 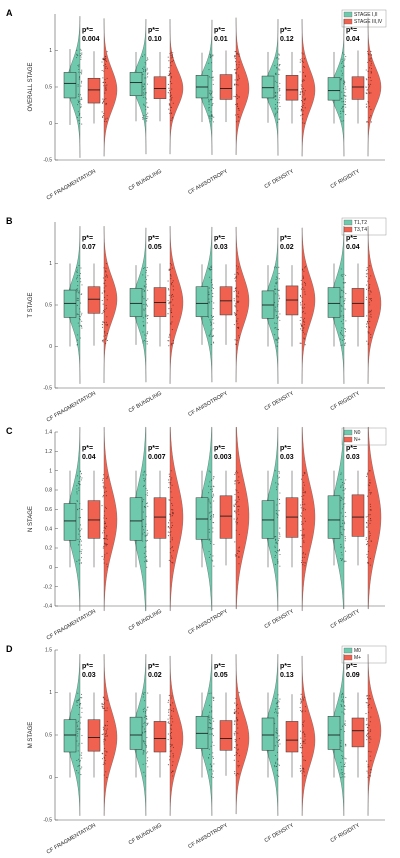 What do you see at coordinates (354, 518) in the screenshot?
I see `category-group: p*=0.03` at bounding box center [354, 518].